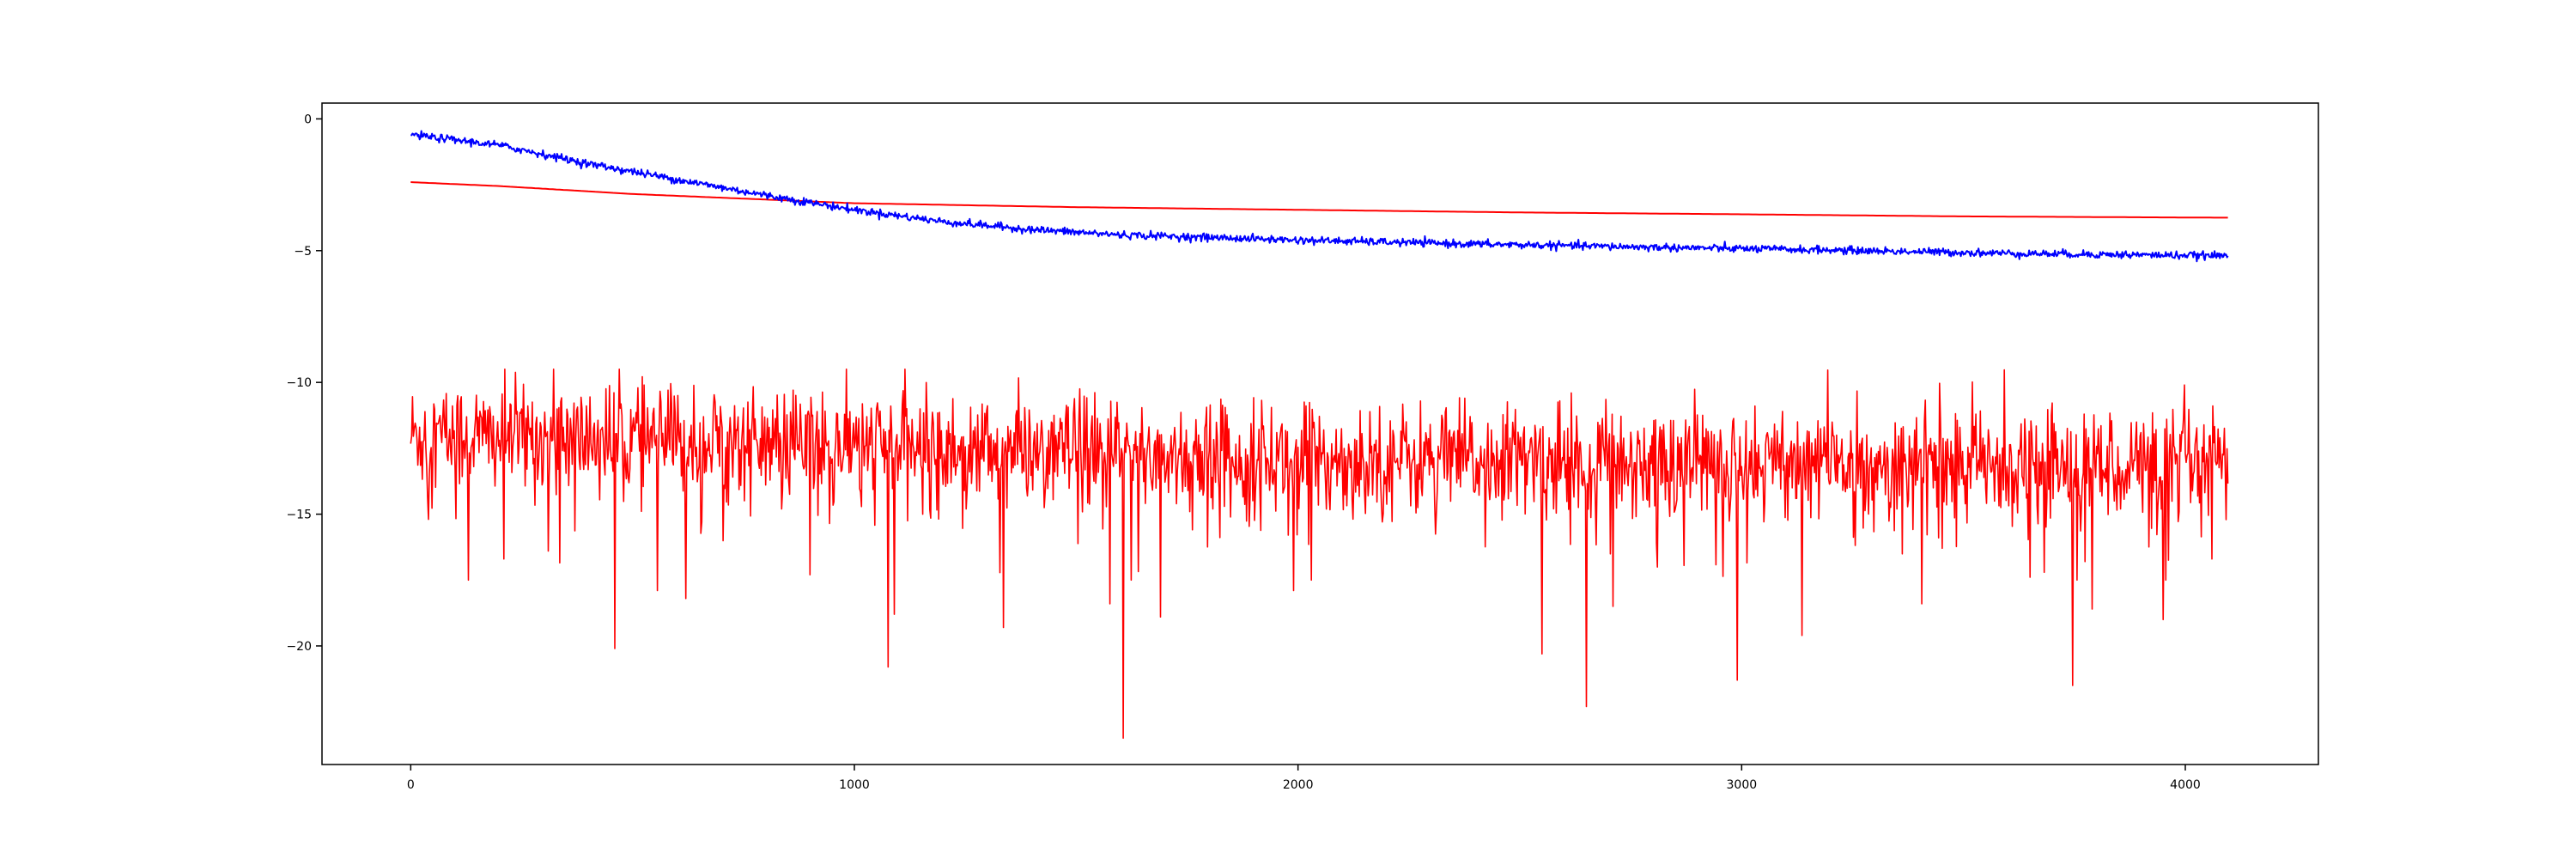 The height and width of the screenshot is (859, 2576). Describe the element at coordinates (2185, 785) in the screenshot. I see `x-tick-label: 4000` at that location.